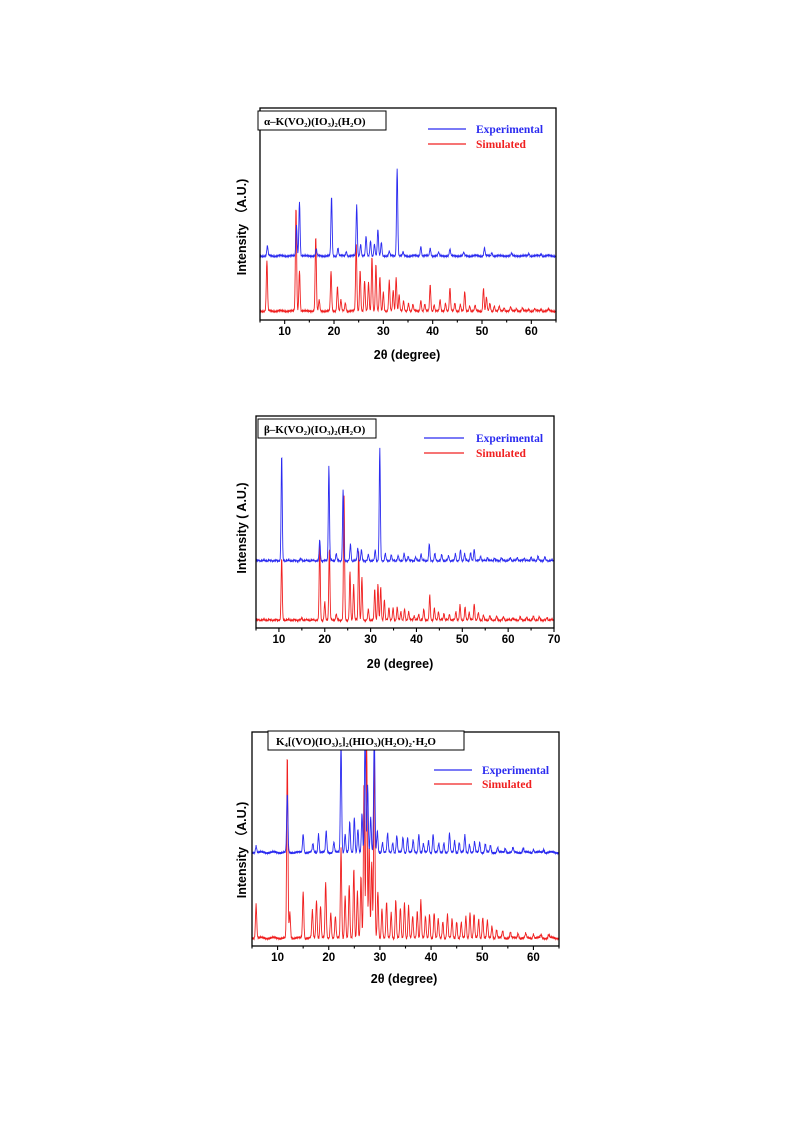  What do you see at coordinates (554, 640) in the screenshot?
I see `x-tick-label: 70` at bounding box center [554, 640].